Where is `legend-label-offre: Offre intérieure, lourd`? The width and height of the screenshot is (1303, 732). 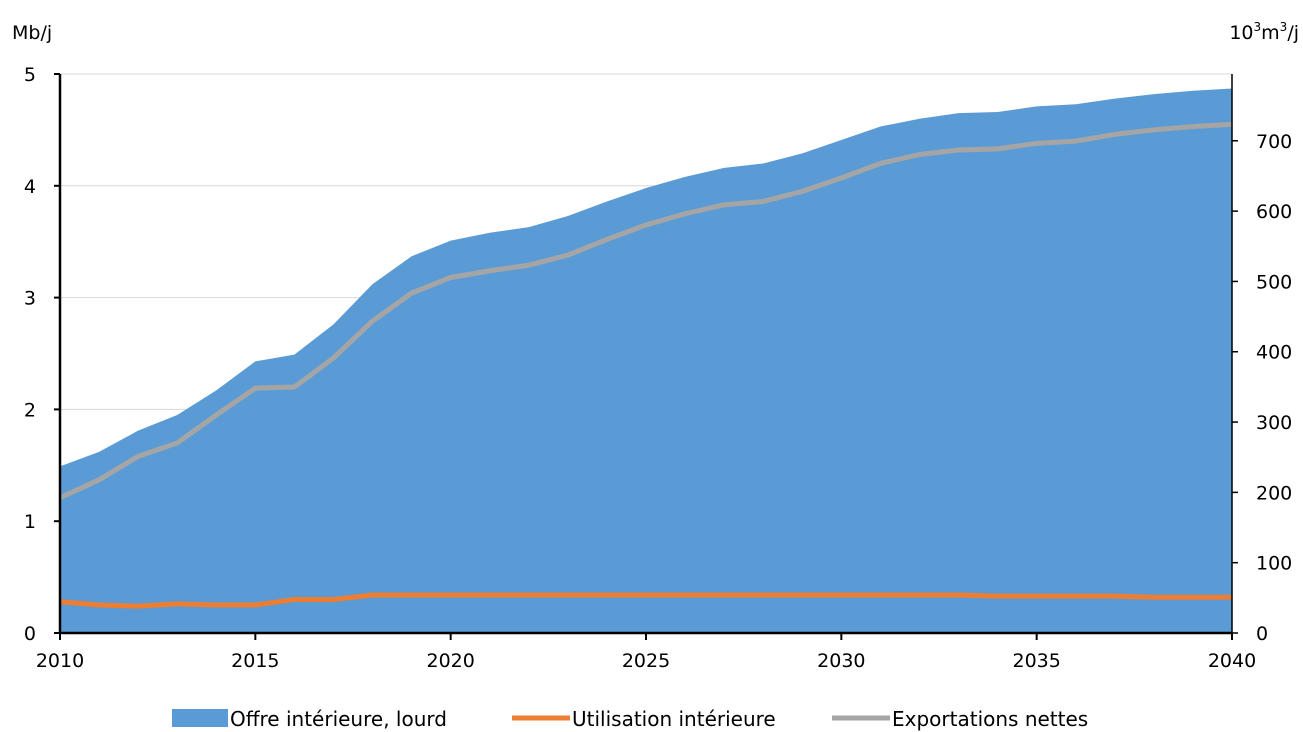
legend-label-offre: Offre intérieure, lourd is located at coordinates (338, 719).